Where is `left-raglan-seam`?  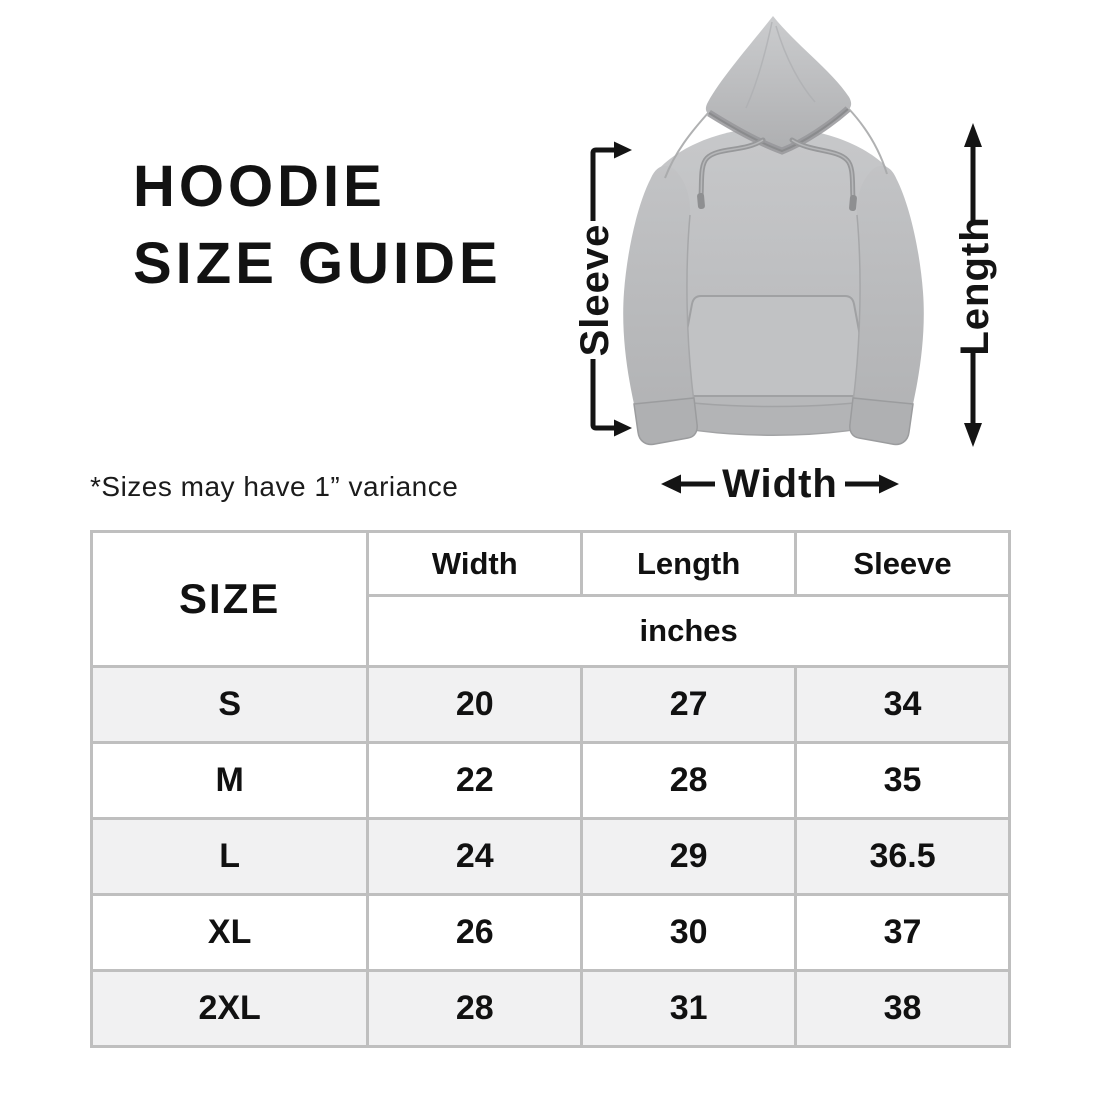 left-raglan-seam is located at coordinates (687, 145).